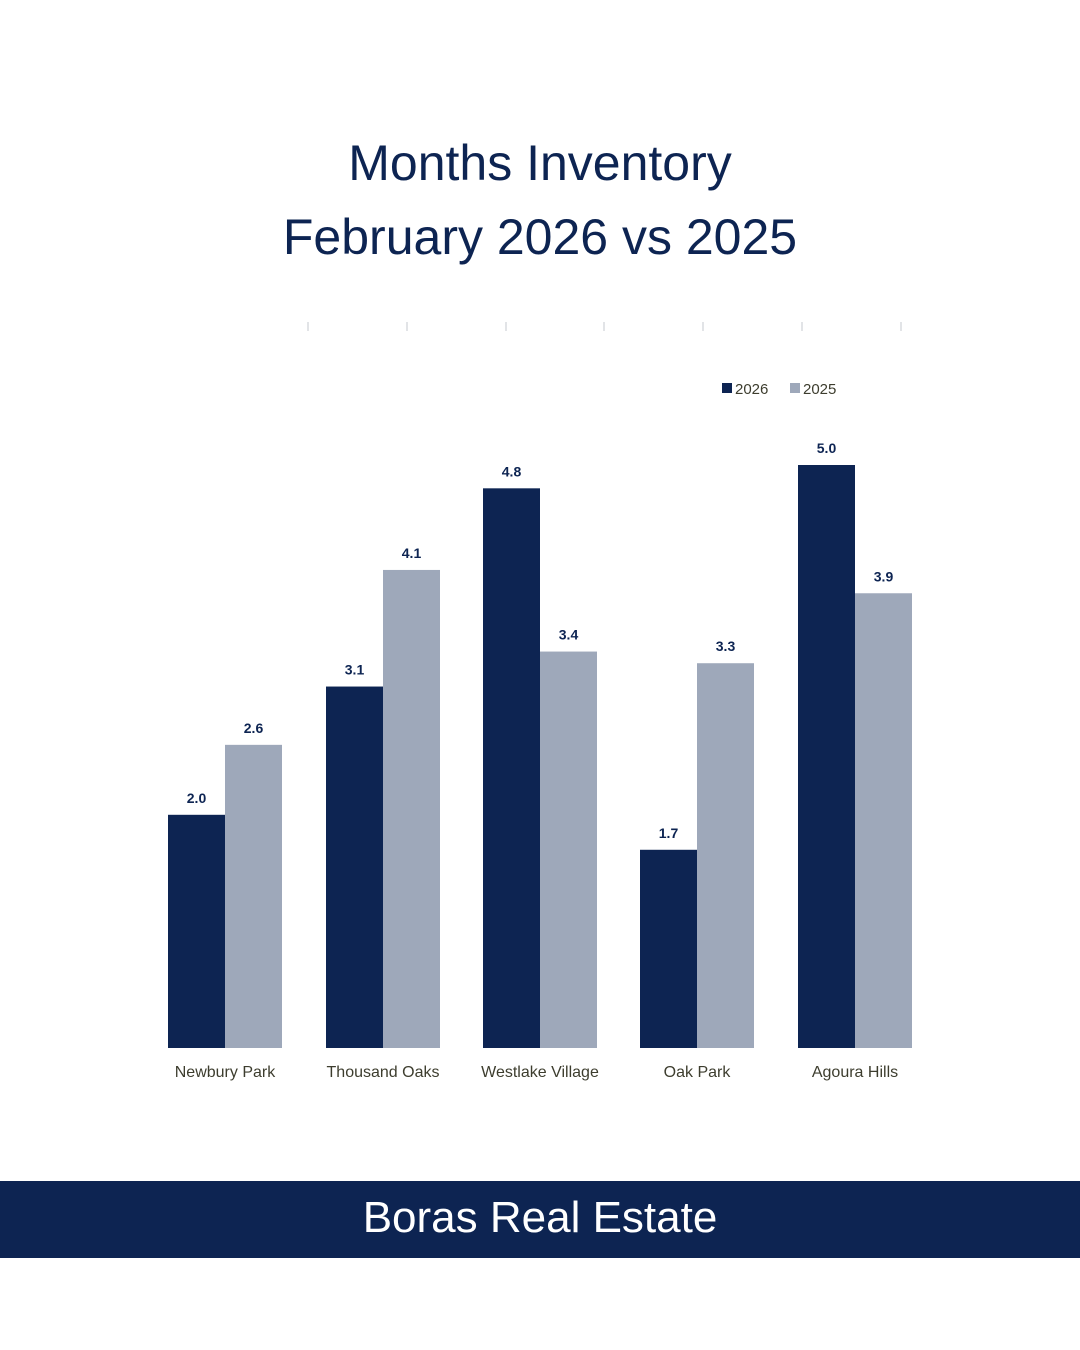  Describe the element at coordinates (254, 728) in the screenshot. I see `value-label-2025-0: 2.6` at that location.